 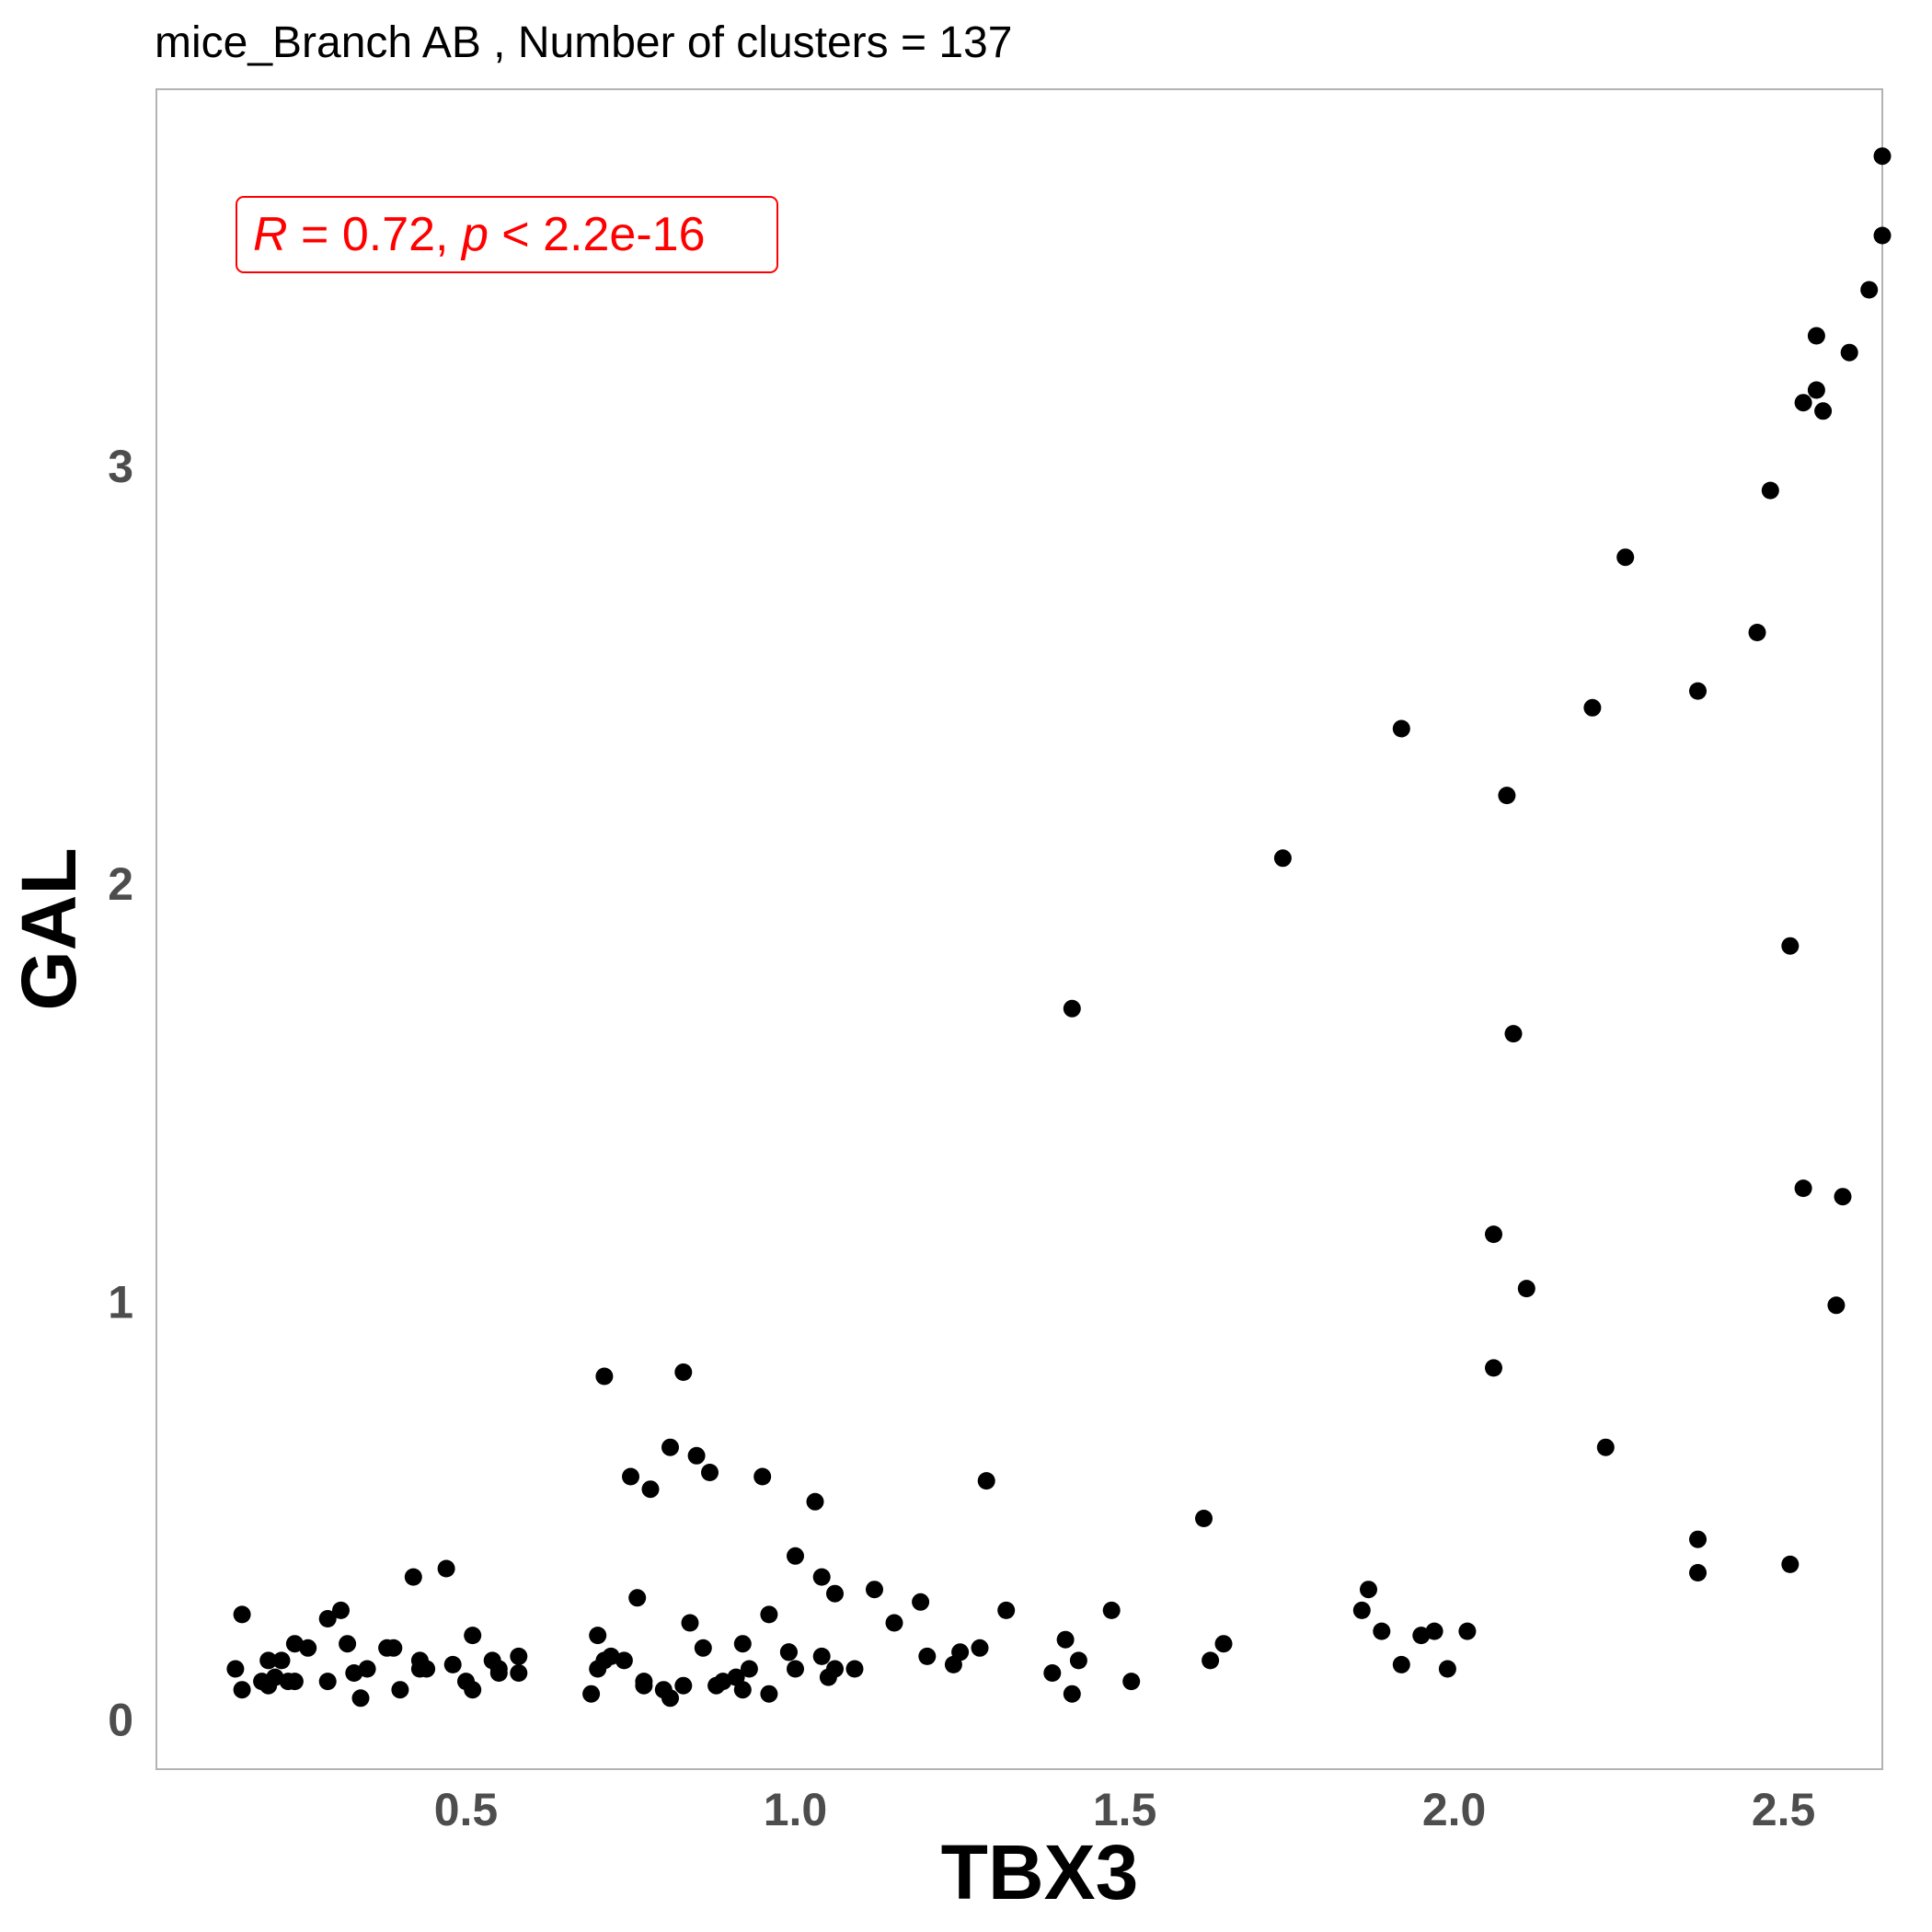 I want to click on correlation-annotation: R = 0.72, p < 2.2e-16, so click(x=507, y=234).